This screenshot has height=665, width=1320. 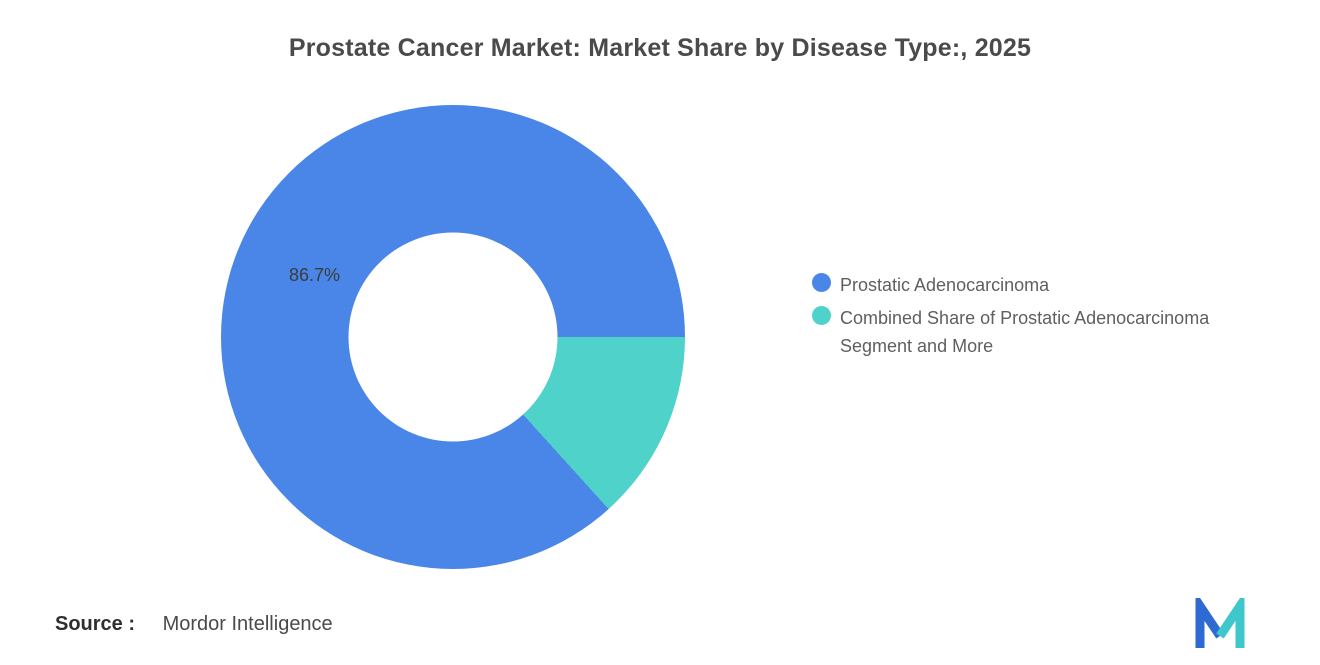 What do you see at coordinates (315, 275) in the screenshot?
I see `slice-data-label: 86.7%` at bounding box center [315, 275].